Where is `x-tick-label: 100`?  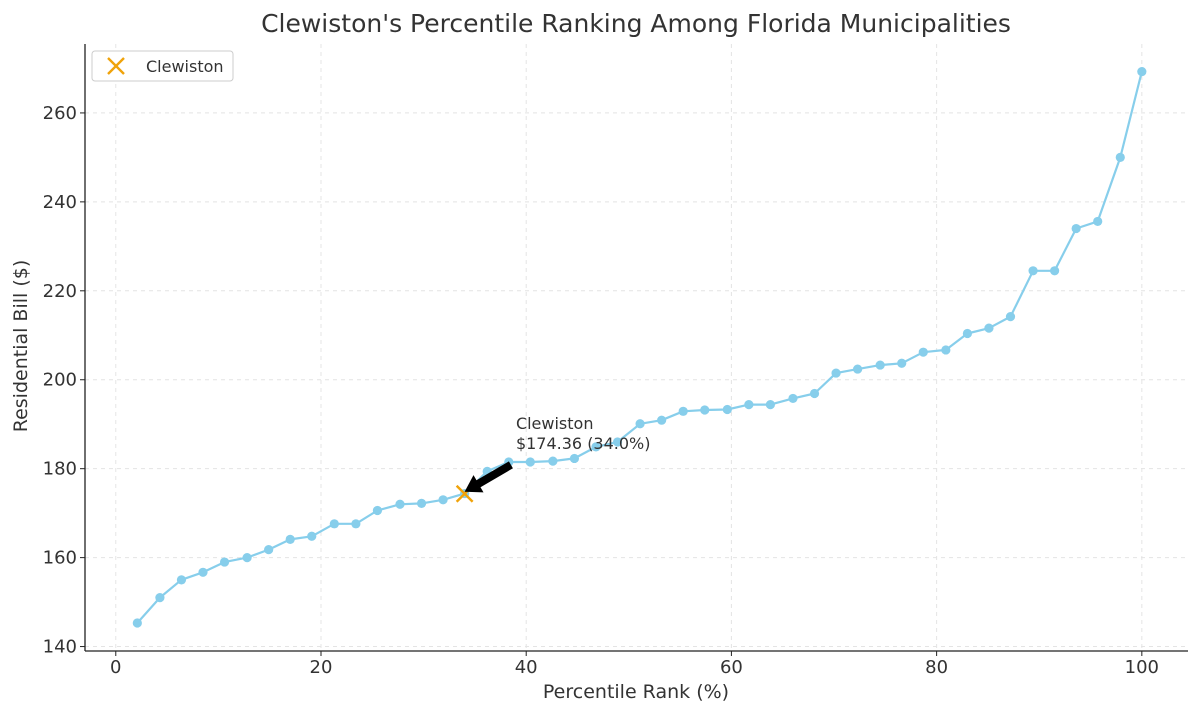
x-tick-label: 100 is located at coordinates (1142, 667).